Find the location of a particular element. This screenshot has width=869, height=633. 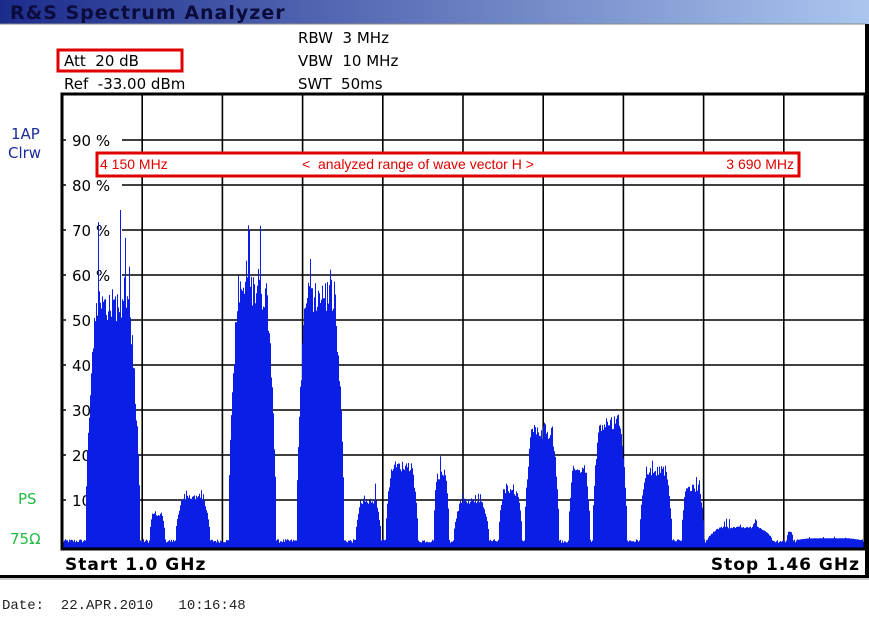

rbw-value: RBW 3 MHz is located at coordinates (343, 38).